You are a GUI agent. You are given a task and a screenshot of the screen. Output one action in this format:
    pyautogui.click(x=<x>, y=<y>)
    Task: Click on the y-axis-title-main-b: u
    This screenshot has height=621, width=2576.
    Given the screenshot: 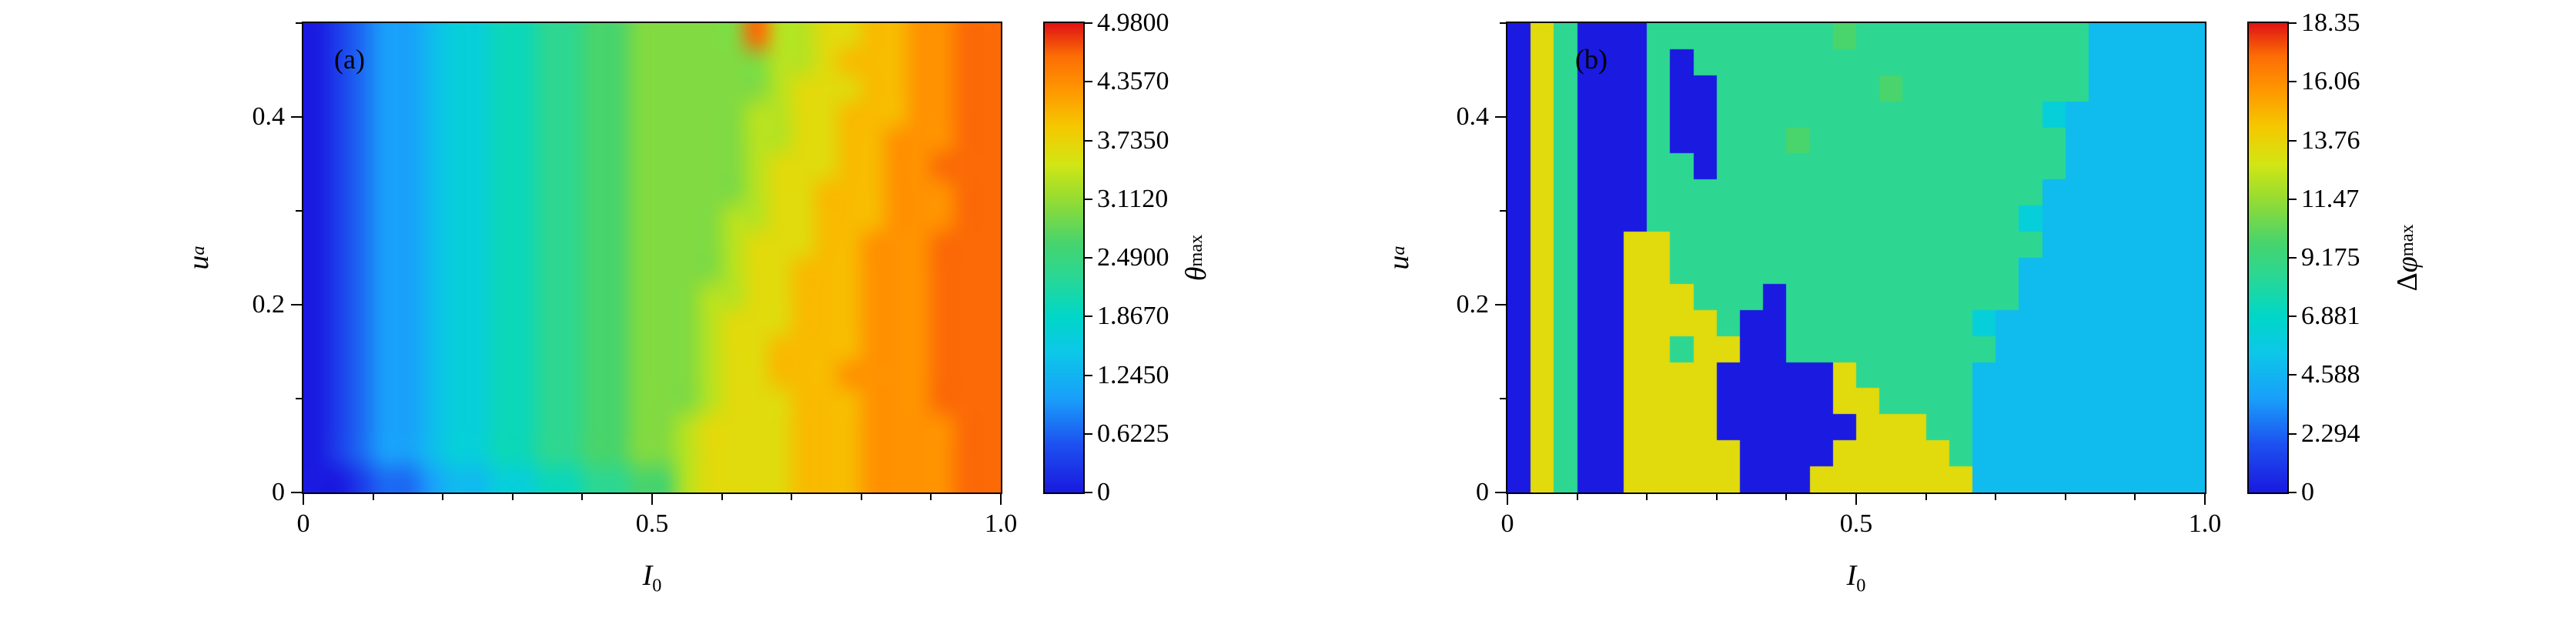 What is the action you would take?
    pyautogui.click(x=1399, y=263)
    